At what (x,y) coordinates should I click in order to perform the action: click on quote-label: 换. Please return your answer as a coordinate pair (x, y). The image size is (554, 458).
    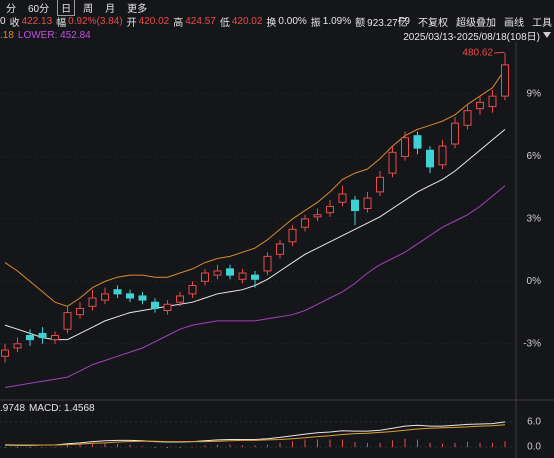
    Looking at the image, I should click on (271, 23).